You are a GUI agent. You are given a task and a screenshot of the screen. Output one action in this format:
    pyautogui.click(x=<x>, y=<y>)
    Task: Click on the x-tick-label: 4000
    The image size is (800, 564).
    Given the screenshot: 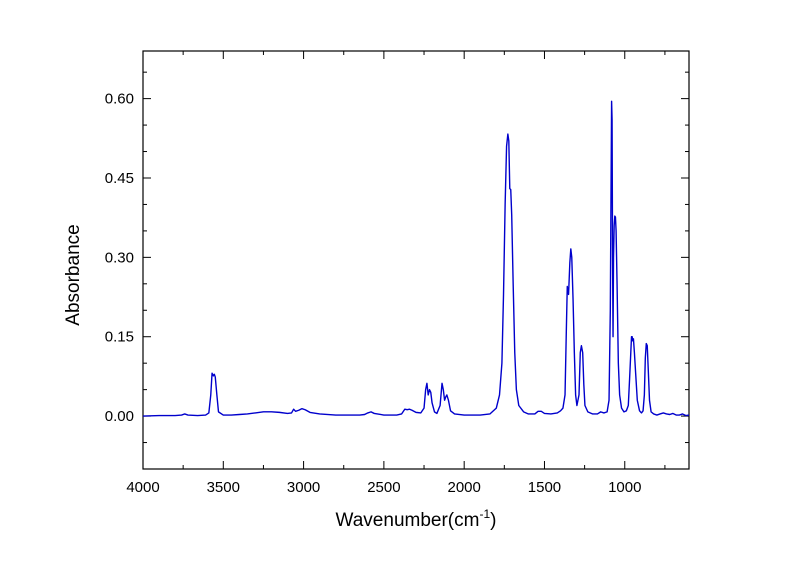 What is the action you would take?
    pyautogui.click(x=142, y=487)
    